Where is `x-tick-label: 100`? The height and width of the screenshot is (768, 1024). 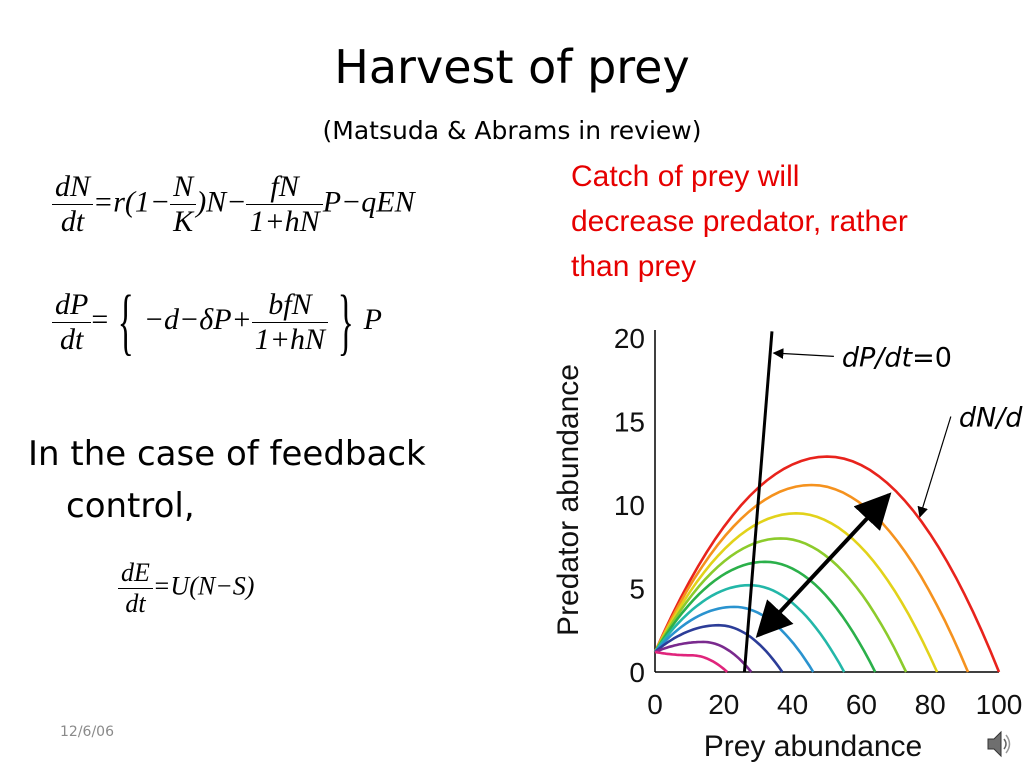 x-tick-label: 100 is located at coordinates (999, 704).